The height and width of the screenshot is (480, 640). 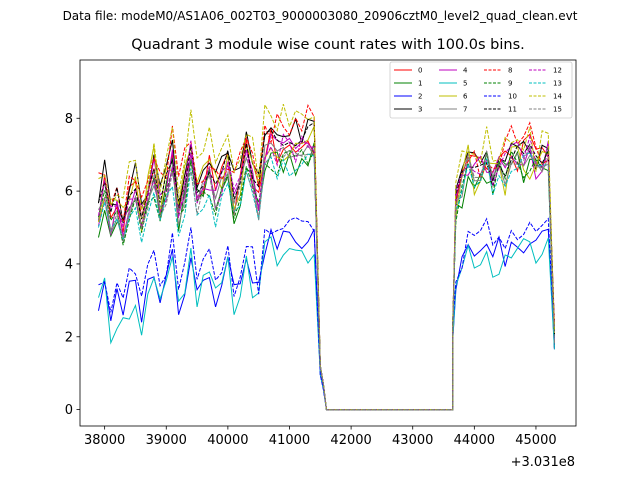 What do you see at coordinates (512, 97) in the screenshot?
I see `legend-label-10: 10` at bounding box center [512, 97].